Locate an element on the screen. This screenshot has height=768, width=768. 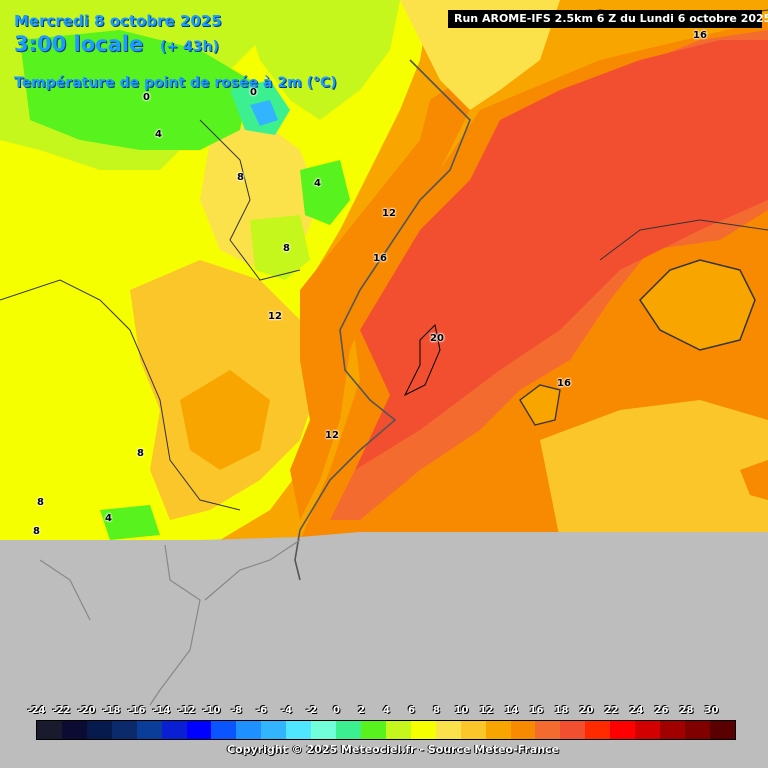
legend-tick-label: -22 is located at coordinates (61, 710).